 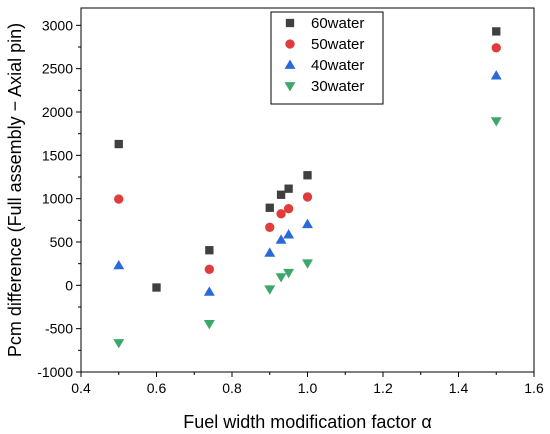 I want to click on y-tick-label: -1000, so click(x=55, y=372).